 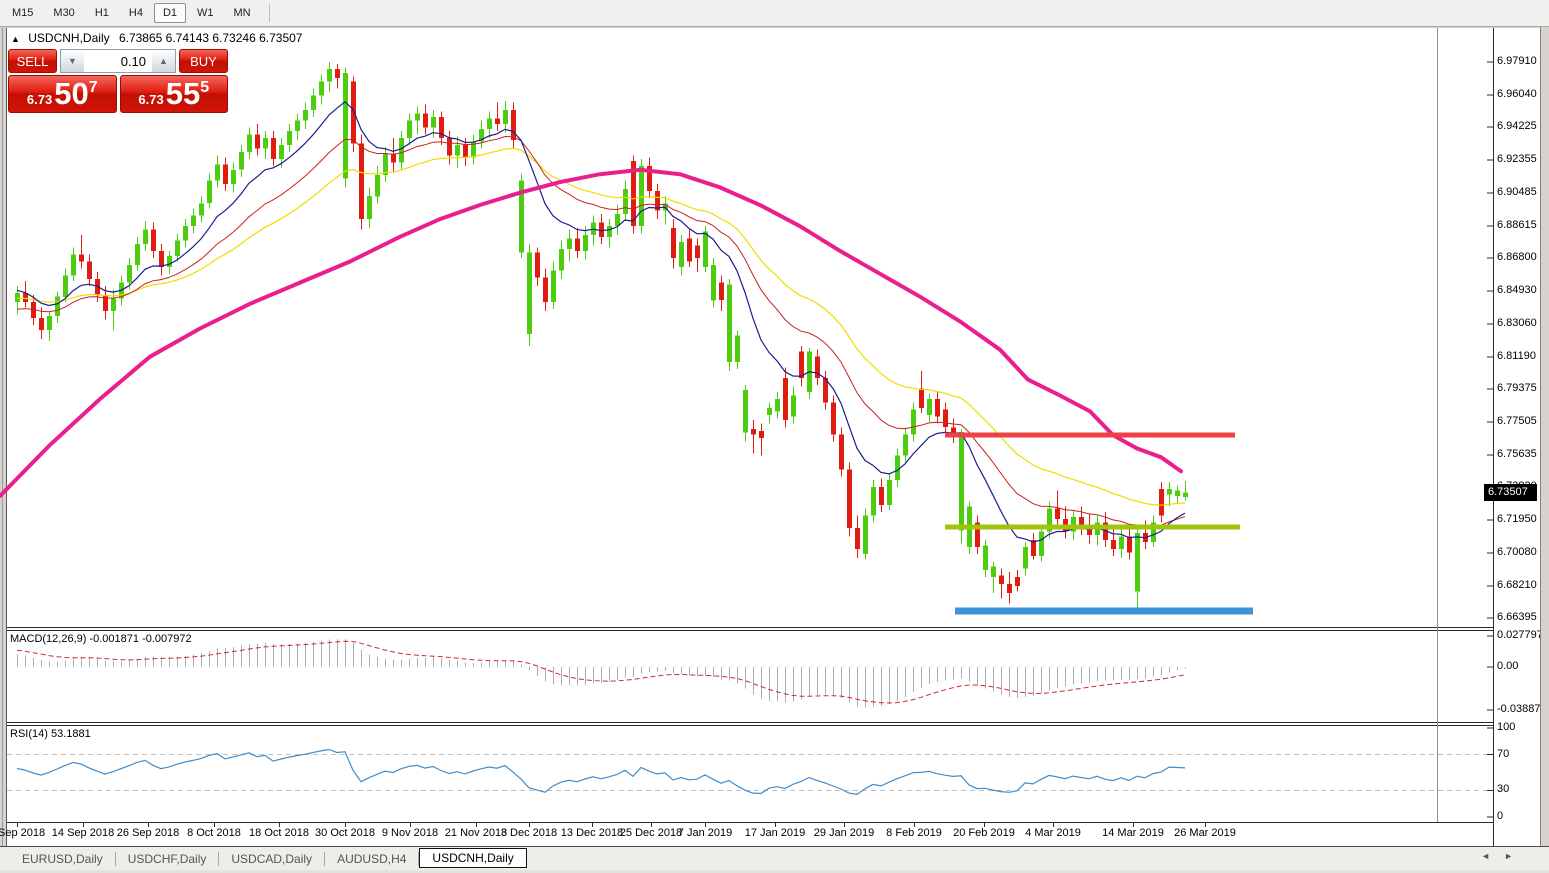 I want to click on right-window-strip, so click(x=1544, y=450).